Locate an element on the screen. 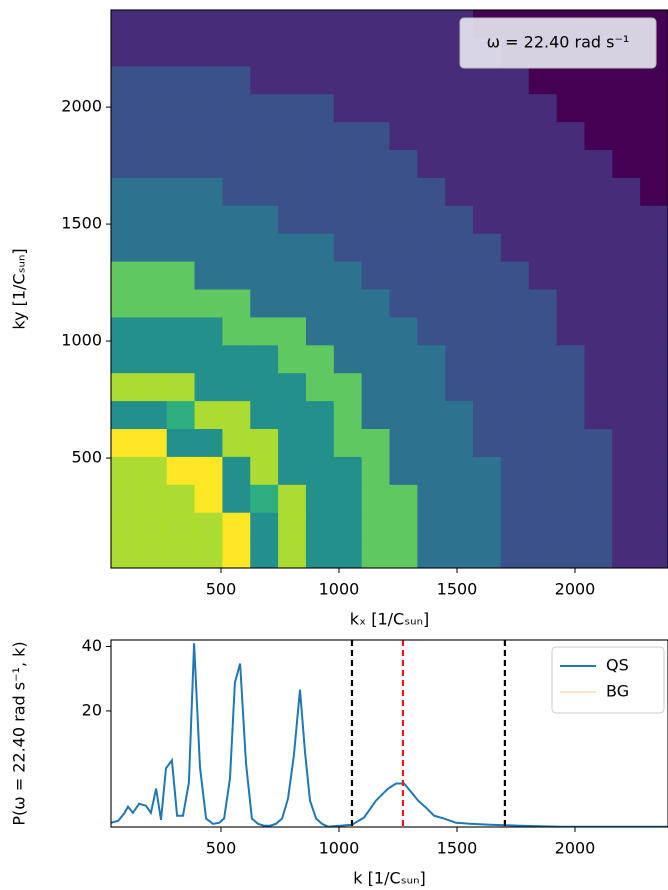 This screenshot has height=890, width=668. y-axis-label: P(ω = 22.40 rad s⁻¹, k) is located at coordinates (19, 733).